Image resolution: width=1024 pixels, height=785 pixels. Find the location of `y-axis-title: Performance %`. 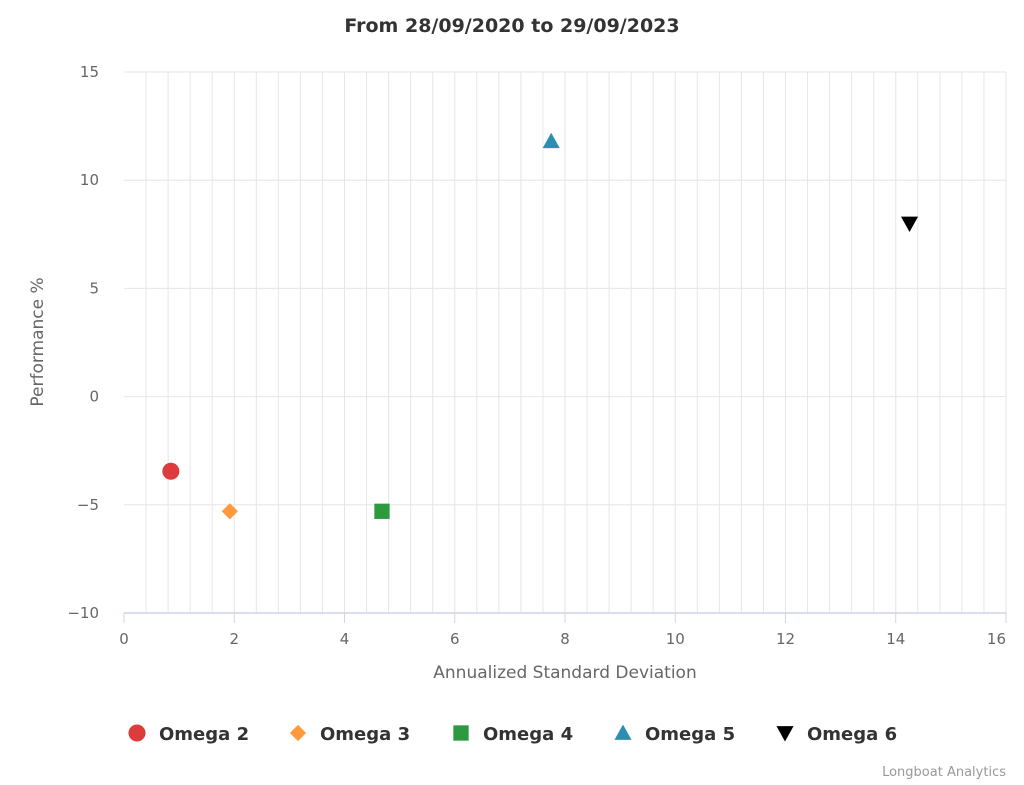

y-axis-title: Performance % is located at coordinates (38, 341).